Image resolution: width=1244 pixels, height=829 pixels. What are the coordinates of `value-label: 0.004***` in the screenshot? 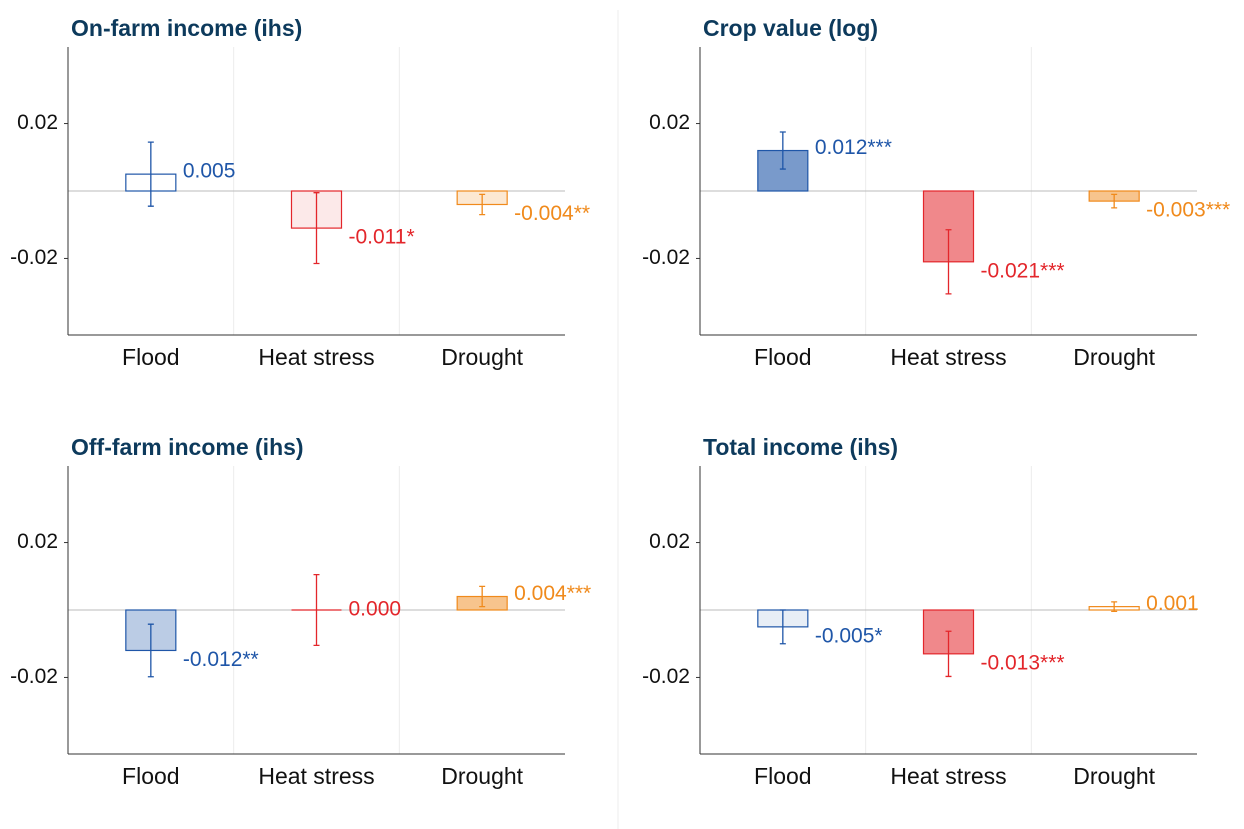 It's located at (552, 593).